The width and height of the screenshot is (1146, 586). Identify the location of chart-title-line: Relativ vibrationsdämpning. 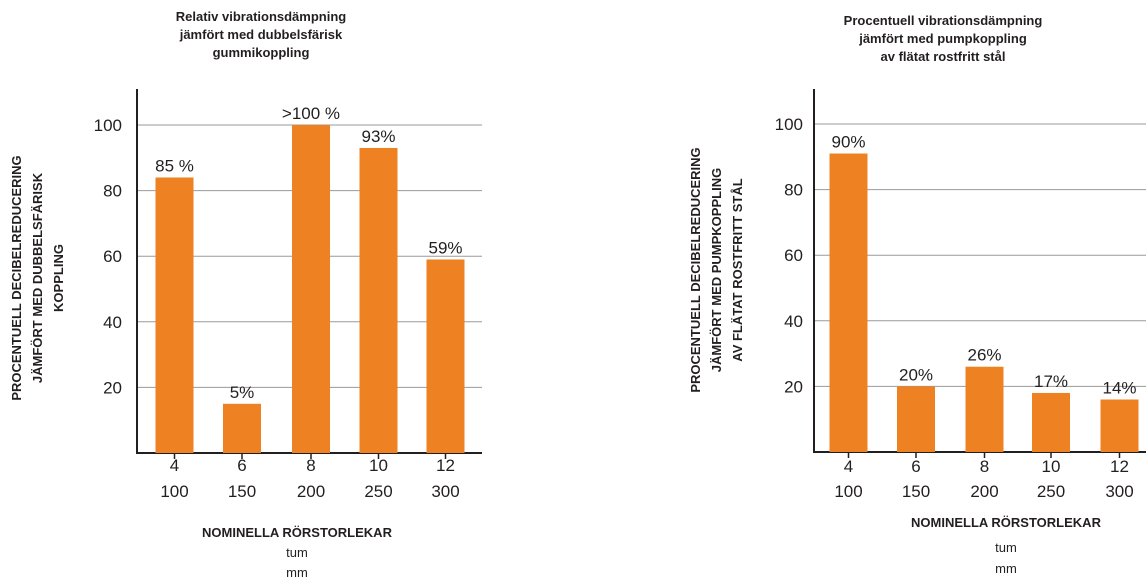
(261, 16).